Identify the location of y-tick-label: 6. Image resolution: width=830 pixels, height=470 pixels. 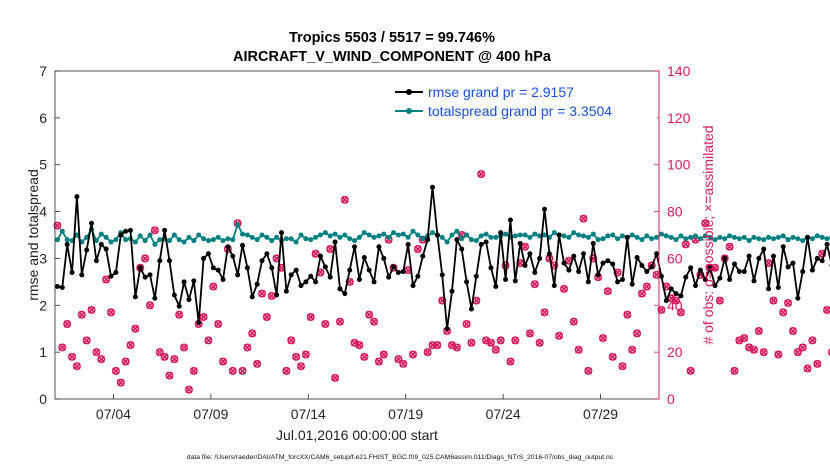
(43, 118).